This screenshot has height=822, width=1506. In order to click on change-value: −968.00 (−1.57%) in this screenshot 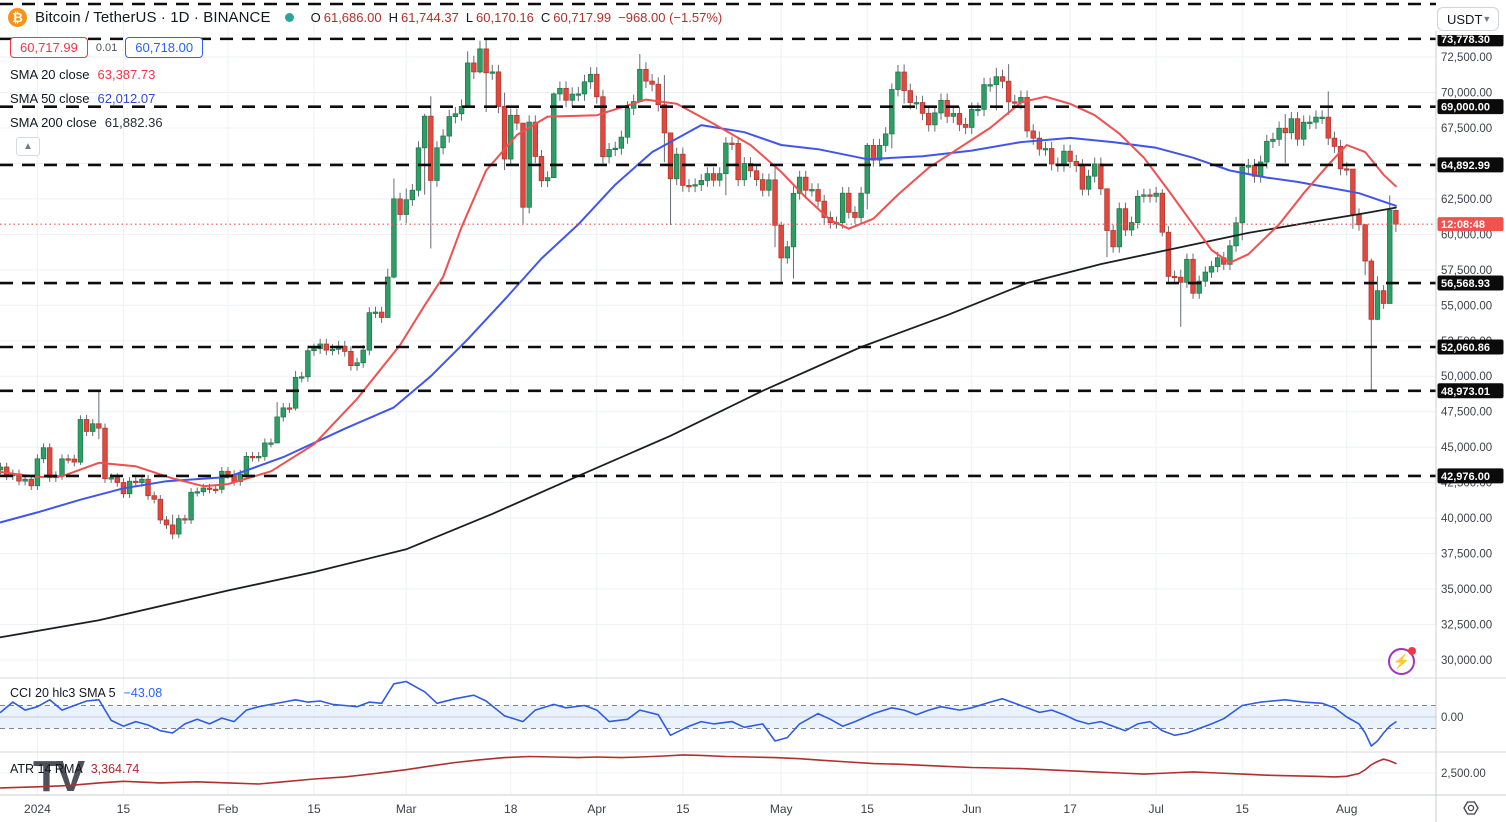, I will do `click(670, 17)`.